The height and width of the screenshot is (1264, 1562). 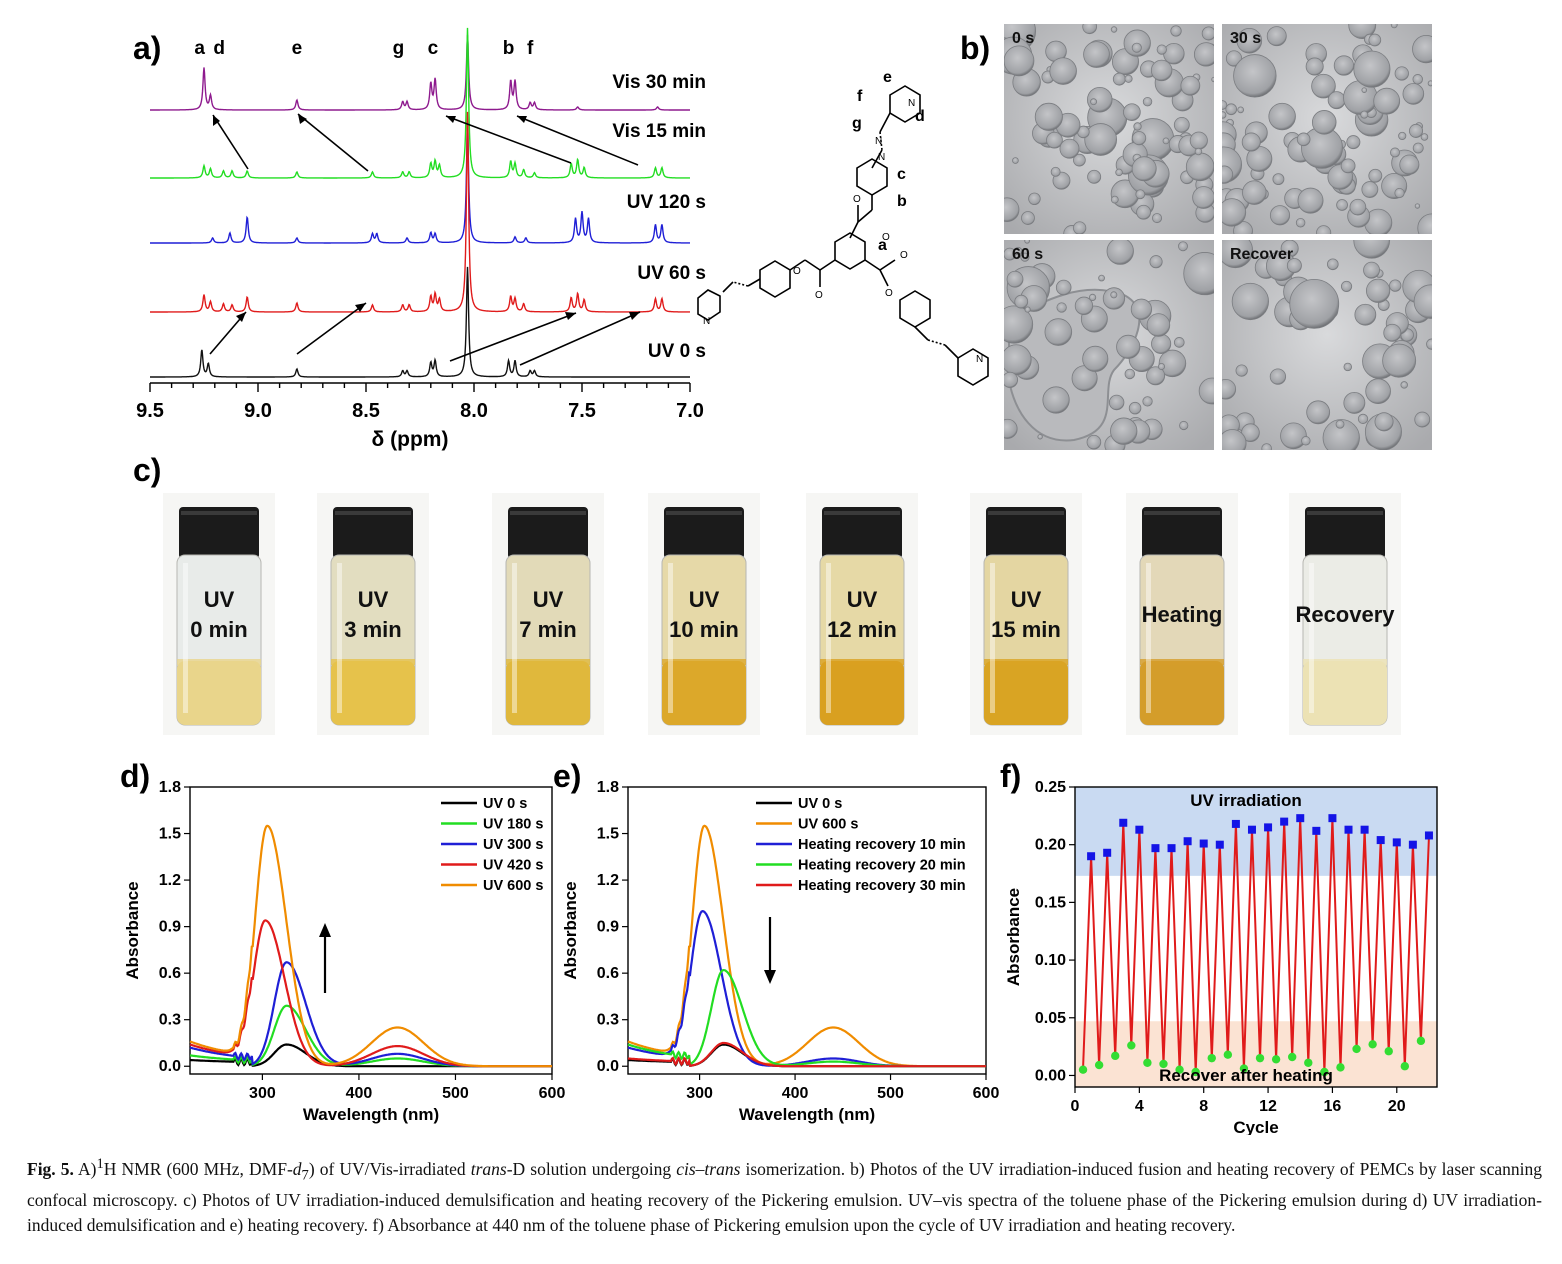 I want to click on x-tick-label: 12, so click(x=1268, y=1106).